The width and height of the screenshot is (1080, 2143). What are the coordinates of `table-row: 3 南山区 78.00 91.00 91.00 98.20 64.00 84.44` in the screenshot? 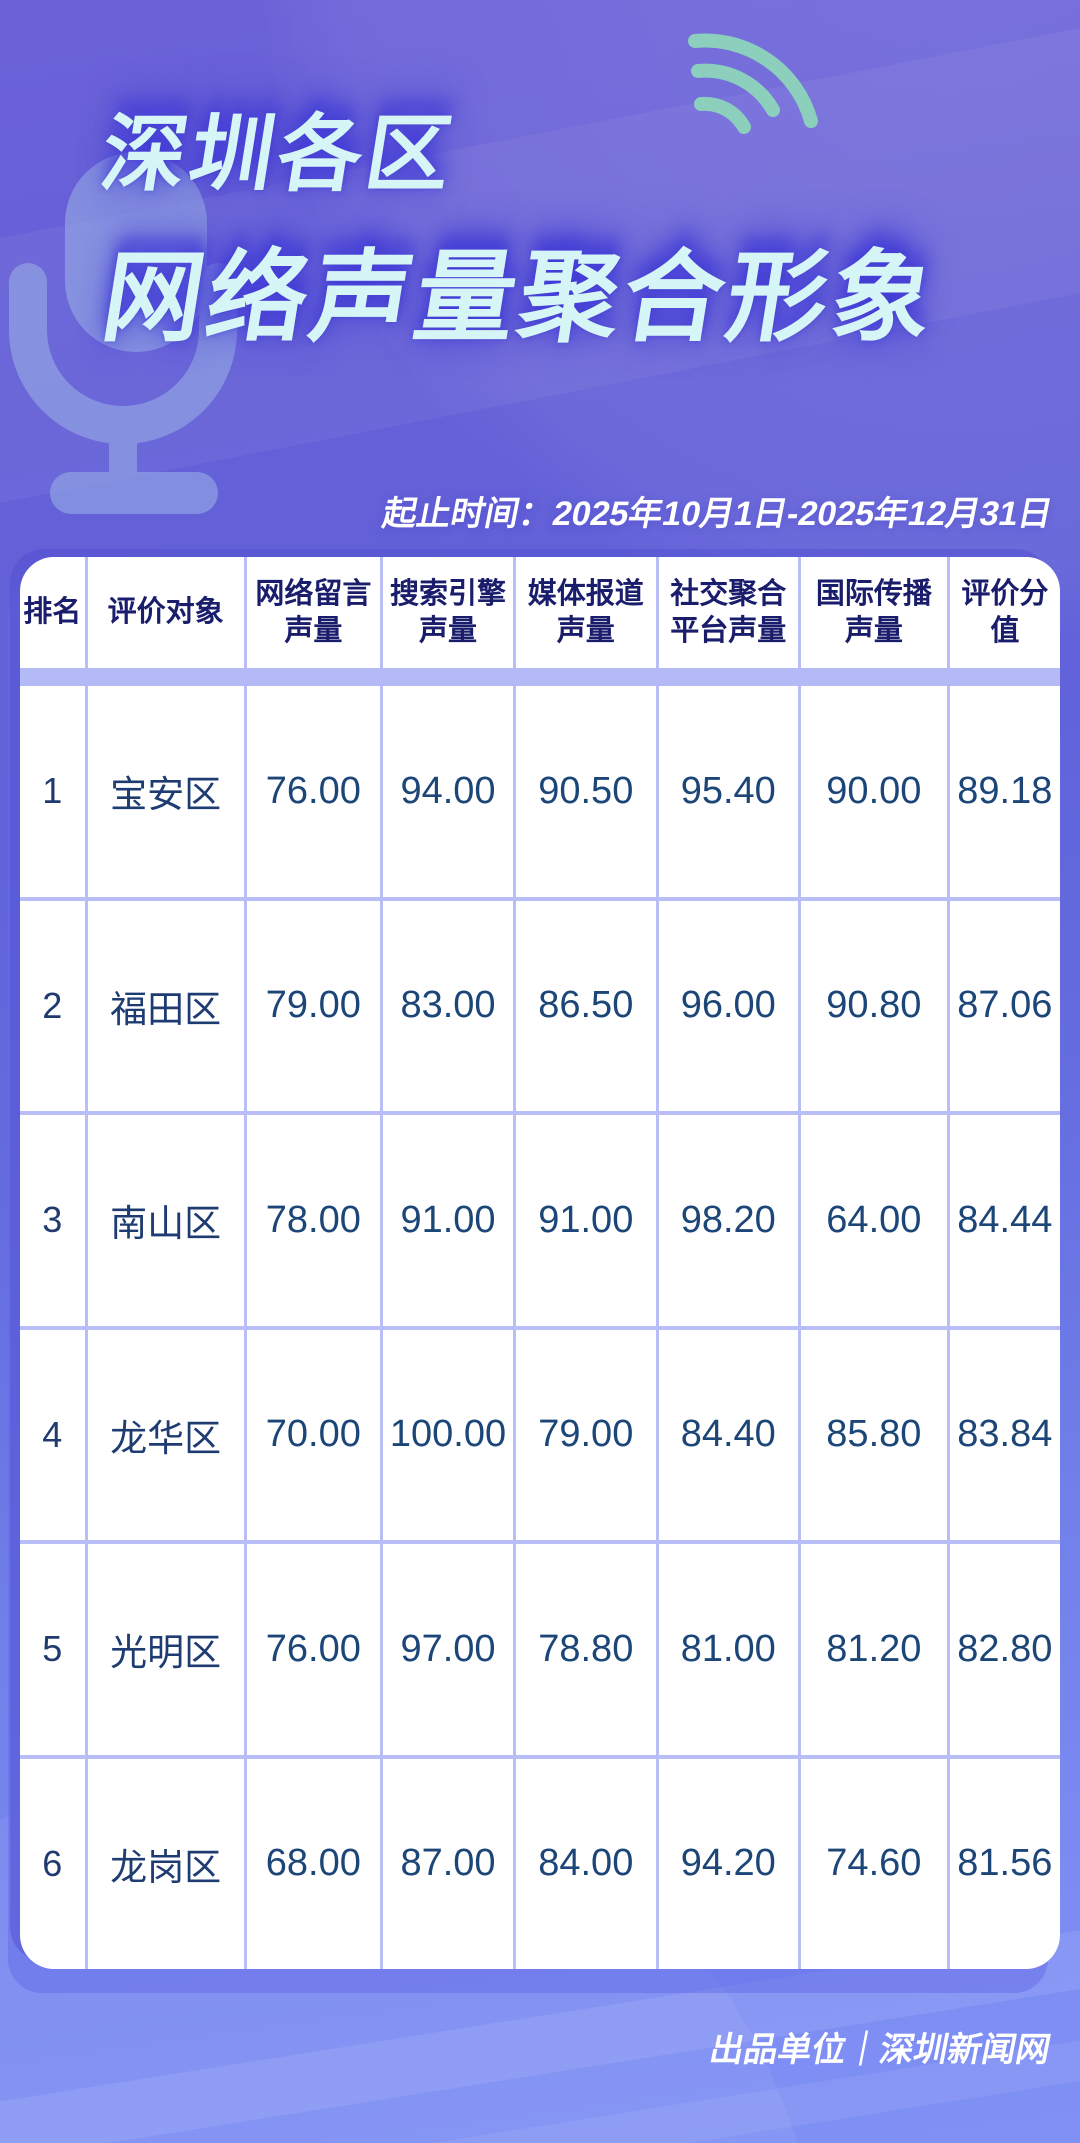 It's located at (540, 1222).